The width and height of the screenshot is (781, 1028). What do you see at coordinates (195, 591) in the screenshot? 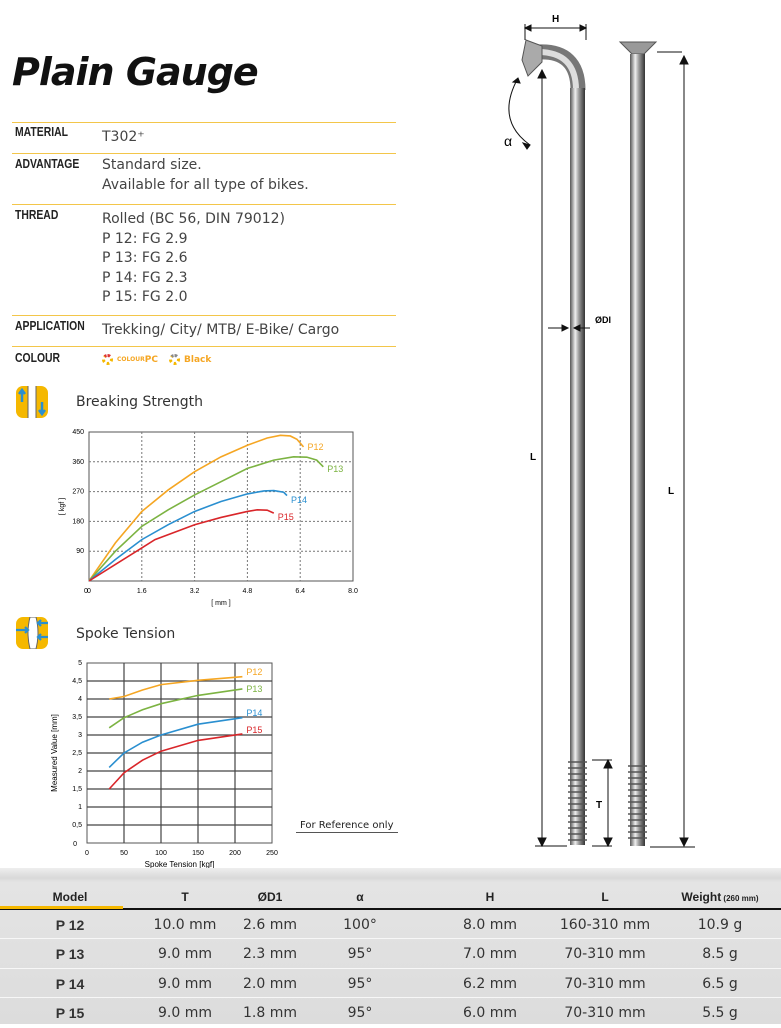
I see `x-tick-label: 3.2` at bounding box center [195, 591].